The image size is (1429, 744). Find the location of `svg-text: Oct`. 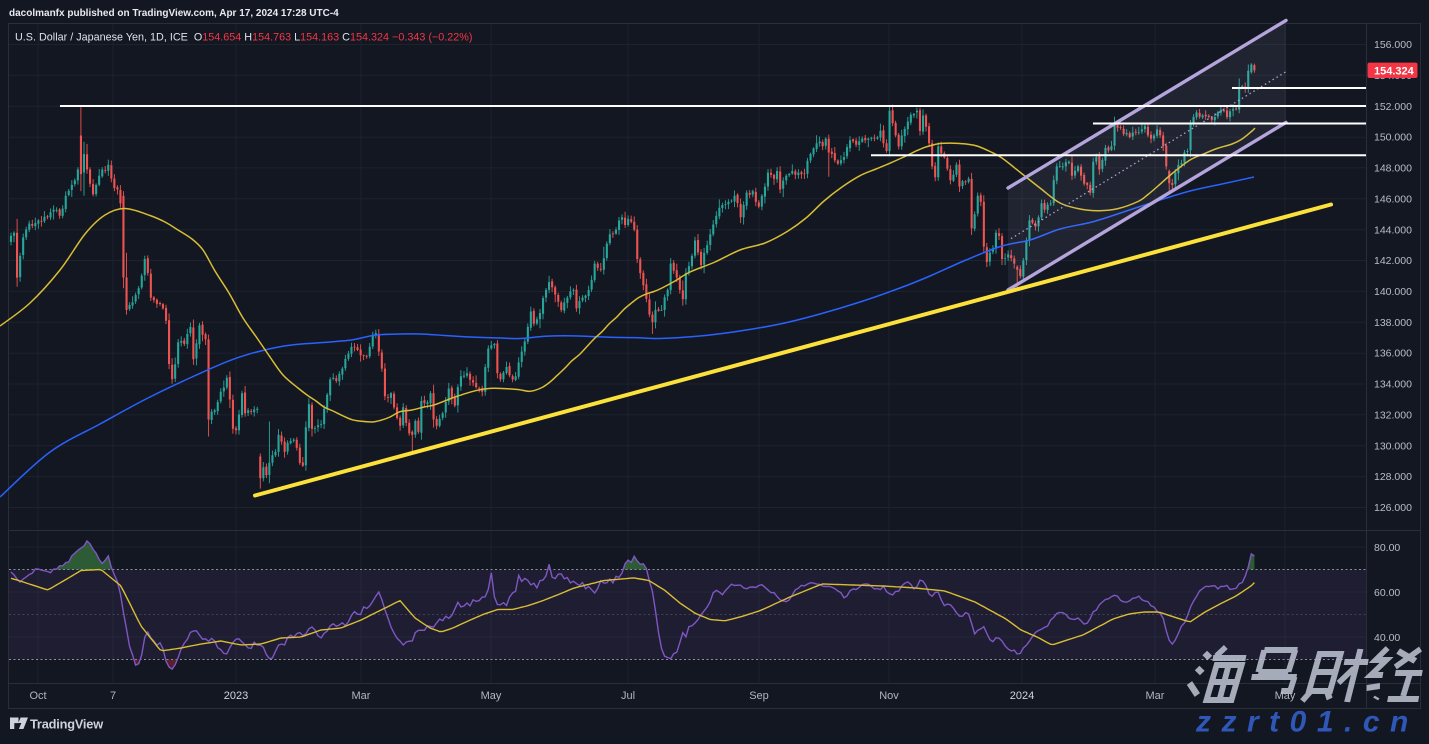

svg-text: Oct is located at coordinates (37, 696).